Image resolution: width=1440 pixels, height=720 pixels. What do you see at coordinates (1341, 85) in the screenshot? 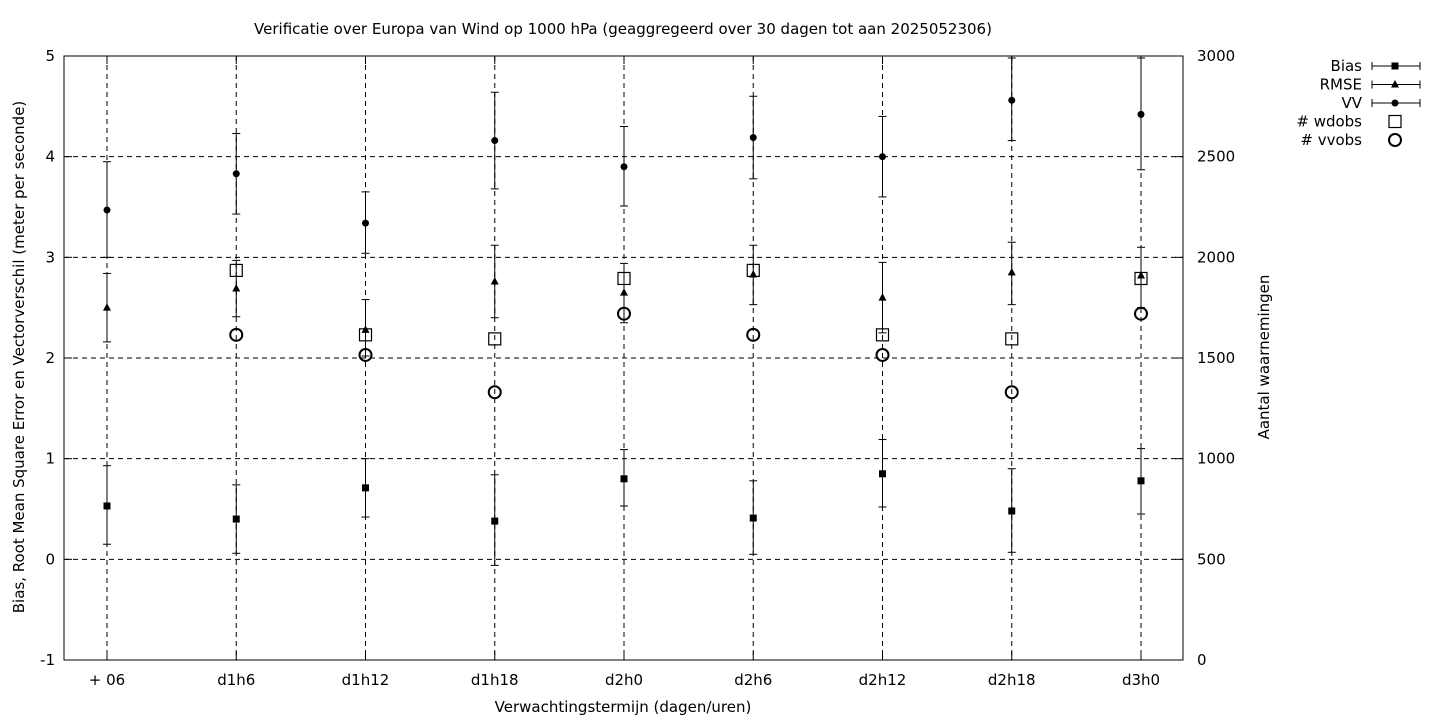
I see `legend-label: RMSE` at bounding box center [1341, 85].